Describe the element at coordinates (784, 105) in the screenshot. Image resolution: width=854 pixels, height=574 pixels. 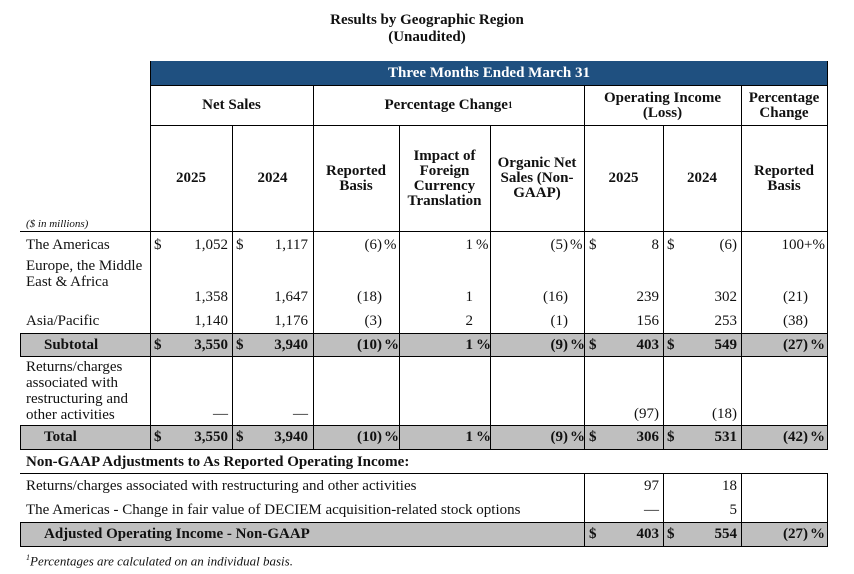
I see `header-percentage-change-oi: Percentage Change` at that location.